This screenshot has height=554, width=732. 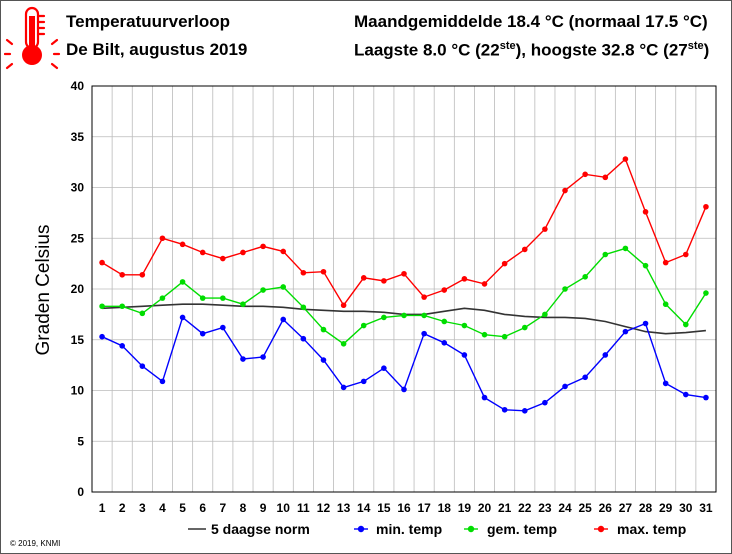 What do you see at coordinates (148, 21) in the screenshot?
I see `chart-title: Temperatuurverloop` at bounding box center [148, 21].